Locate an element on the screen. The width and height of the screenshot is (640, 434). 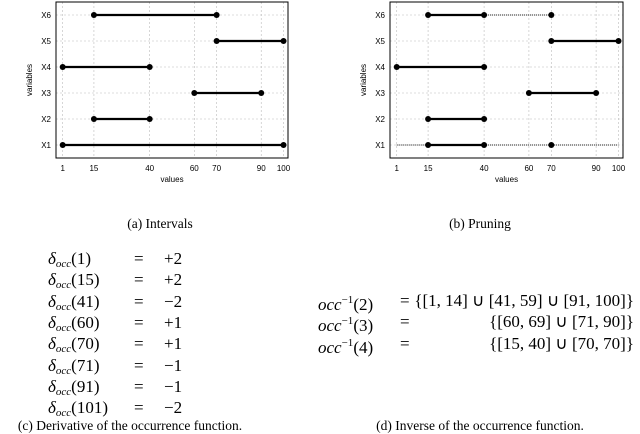
caption-b: (b) Pruning is located at coordinates (480, 223).